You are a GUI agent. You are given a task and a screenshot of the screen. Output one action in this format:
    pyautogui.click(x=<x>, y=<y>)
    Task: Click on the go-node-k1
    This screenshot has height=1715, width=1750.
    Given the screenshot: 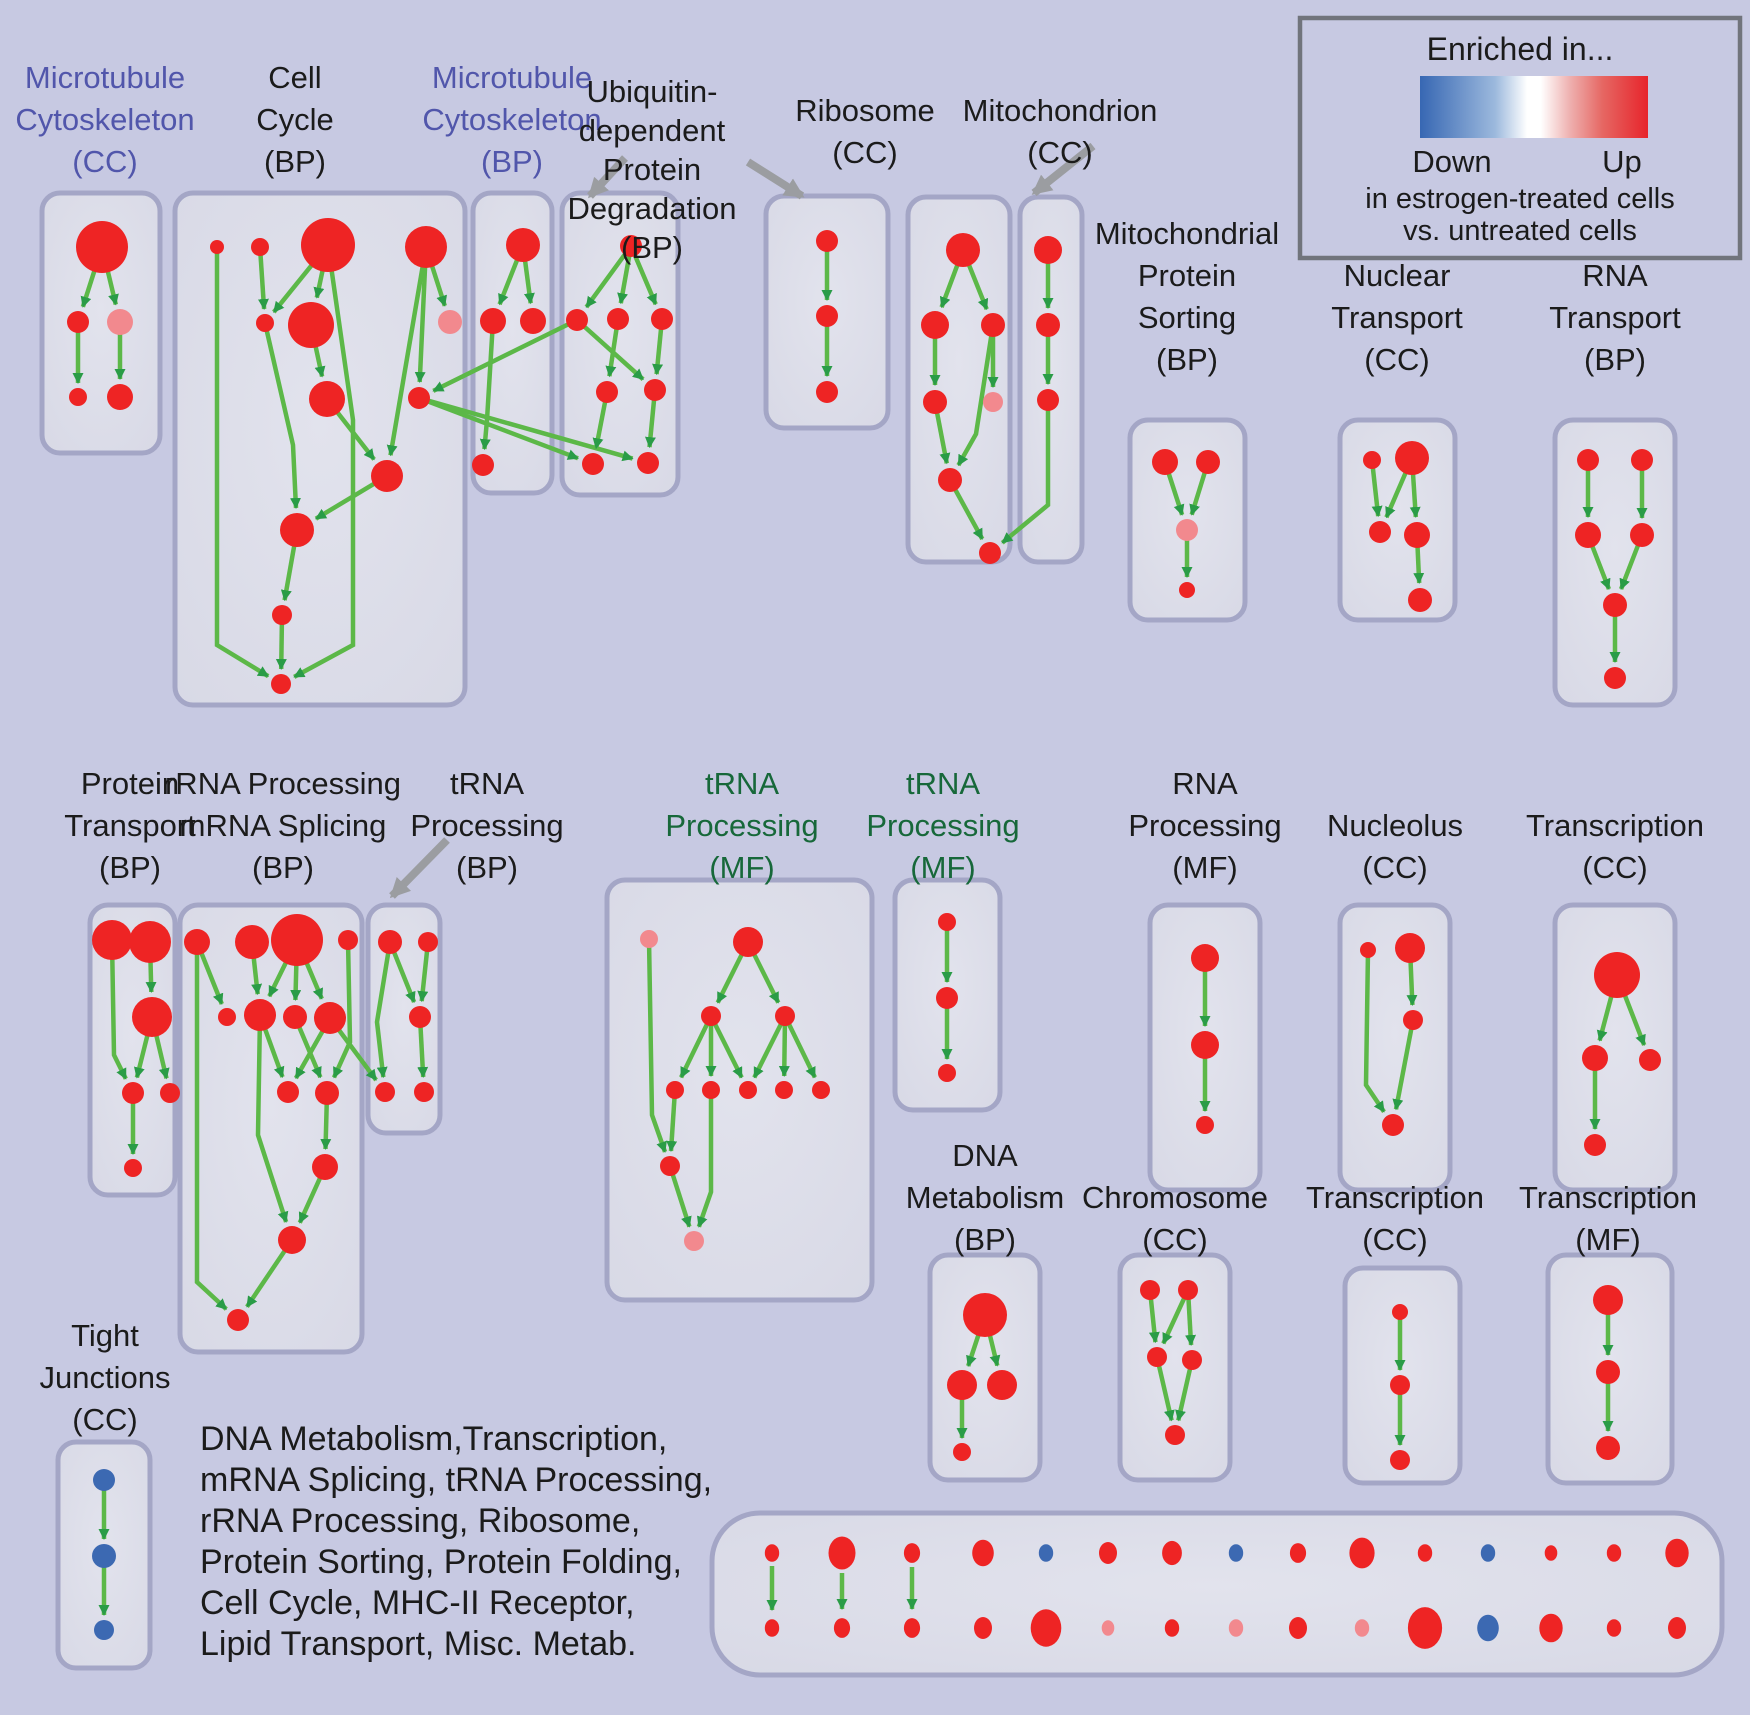 What is the action you would take?
    pyautogui.click(x=1588, y=460)
    